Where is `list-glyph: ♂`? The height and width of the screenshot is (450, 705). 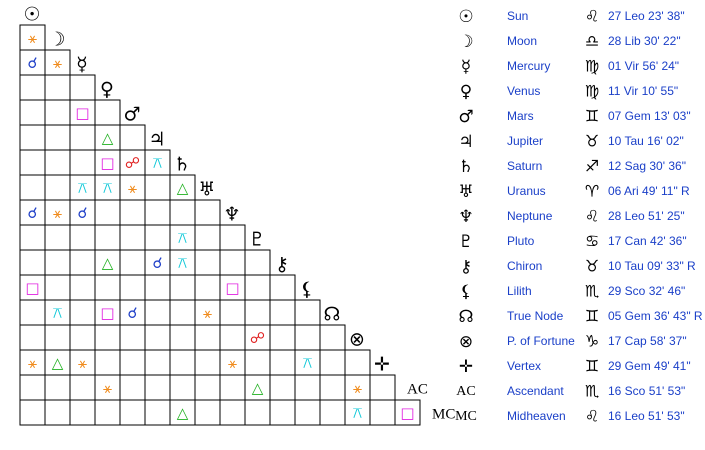 list-glyph: ♂ is located at coordinates (465, 117).